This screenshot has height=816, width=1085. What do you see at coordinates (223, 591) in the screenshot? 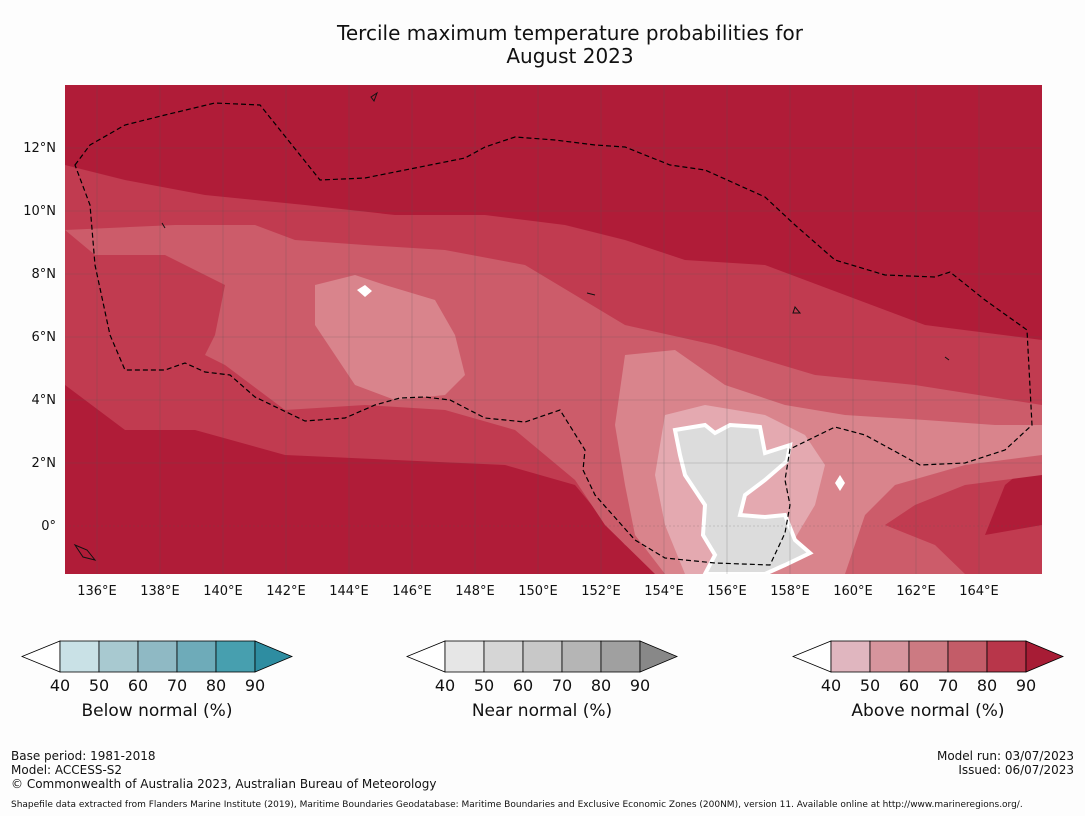
I see `lon-label-140e: 140°E` at bounding box center [223, 591].